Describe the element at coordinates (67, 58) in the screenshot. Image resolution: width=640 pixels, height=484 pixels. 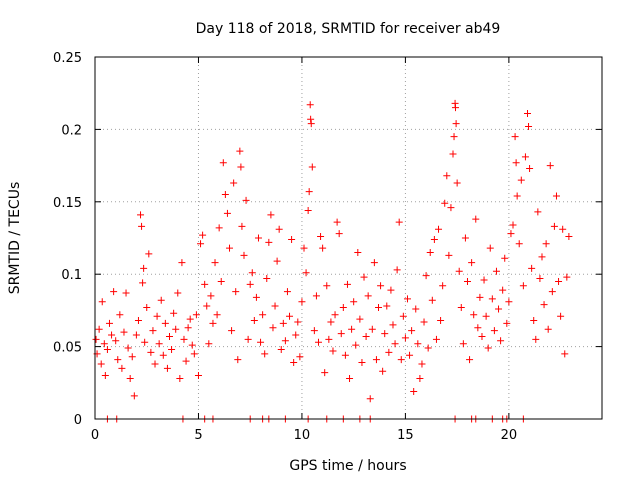
I see `y-tick-label: 0.25` at that location.